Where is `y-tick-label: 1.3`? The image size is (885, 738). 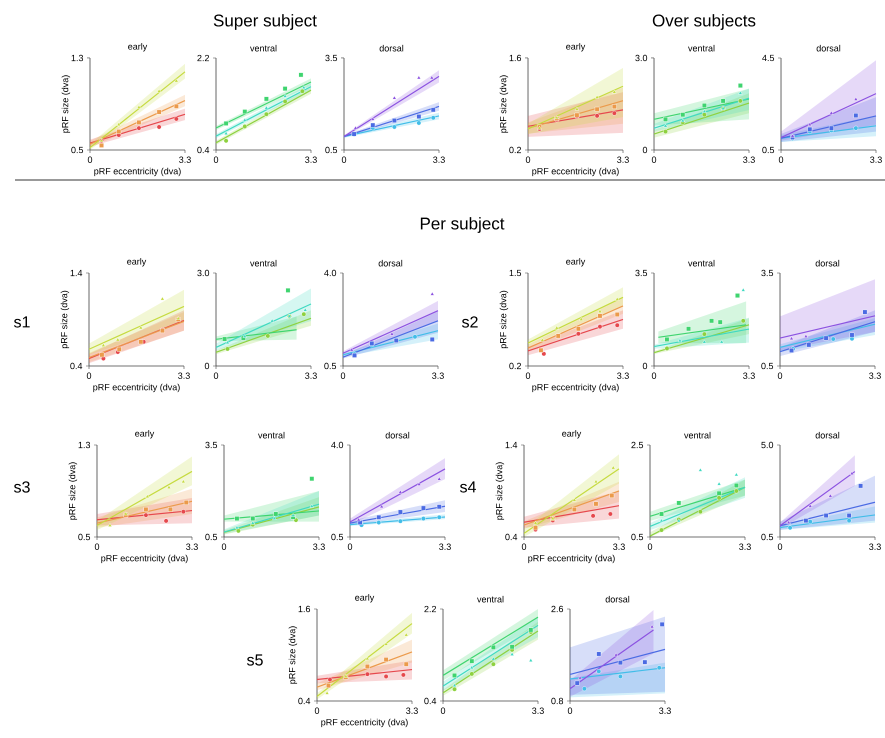 y-tick-label: 1.3 is located at coordinates (84, 445).